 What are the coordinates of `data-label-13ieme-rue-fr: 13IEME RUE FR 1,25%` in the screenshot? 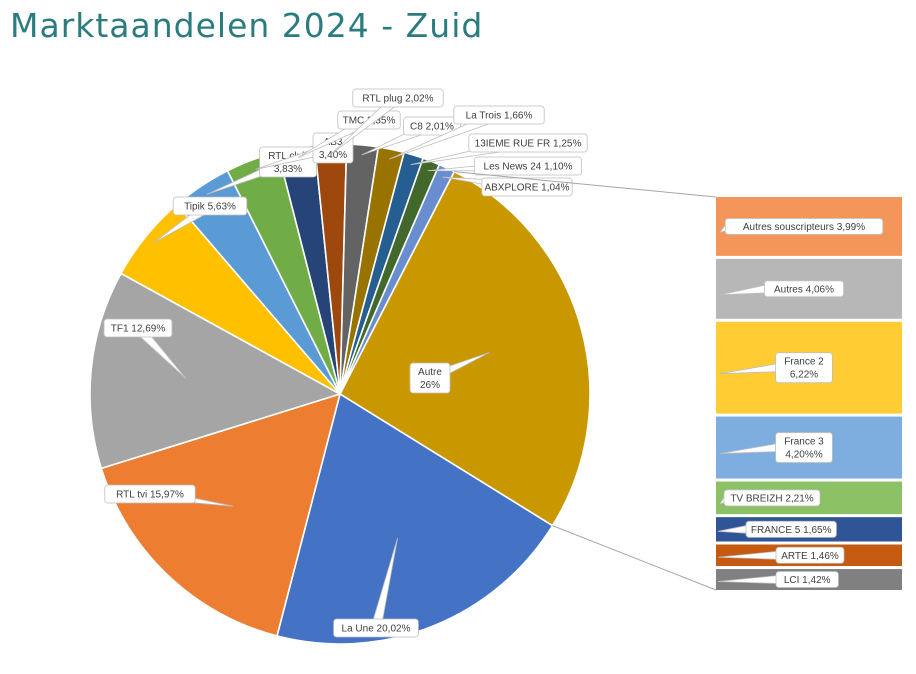 It's located at (499, 149).